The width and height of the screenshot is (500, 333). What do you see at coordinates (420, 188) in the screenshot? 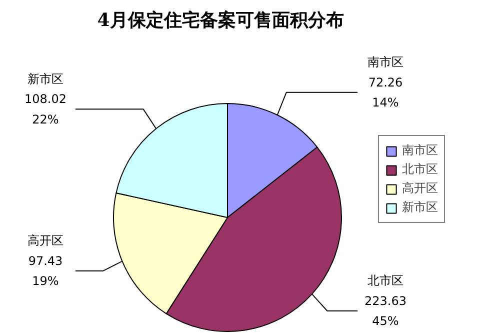
I see `legend-label: 高开区` at bounding box center [420, 188].